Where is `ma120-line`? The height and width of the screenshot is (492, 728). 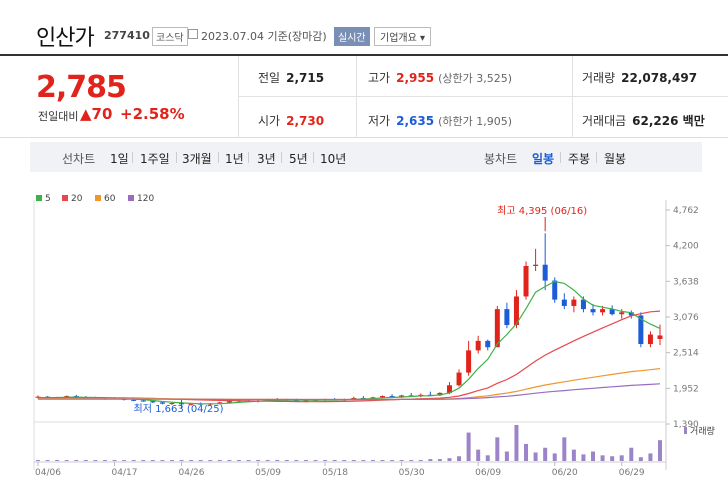 ma120-line is located at coordinates (349, 392).